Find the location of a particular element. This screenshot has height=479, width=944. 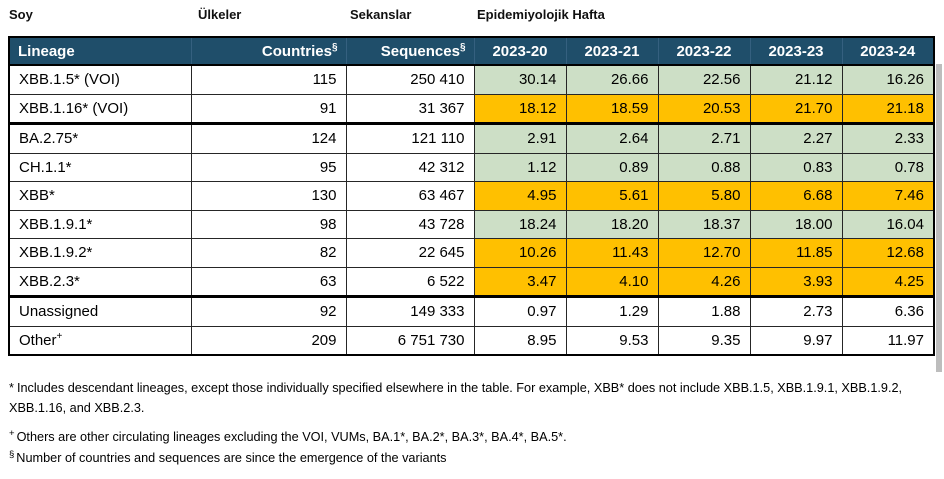

lineage-cell: CH.1.1* is located at coordinates (100, 167).